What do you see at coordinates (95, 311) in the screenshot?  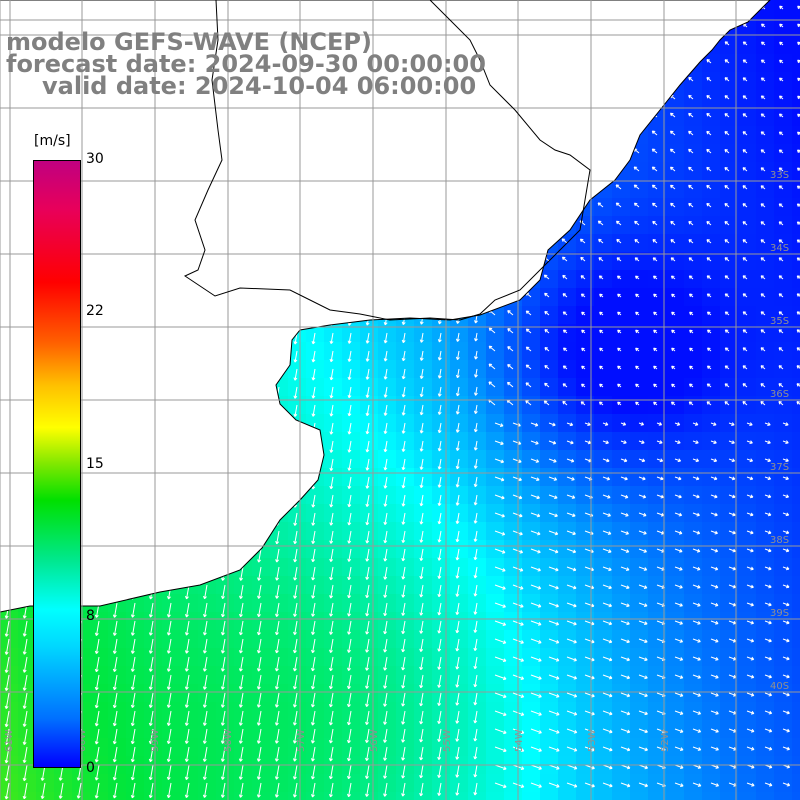 I see `colorbar-tick-22: 22` at bounding box center [95, 311].